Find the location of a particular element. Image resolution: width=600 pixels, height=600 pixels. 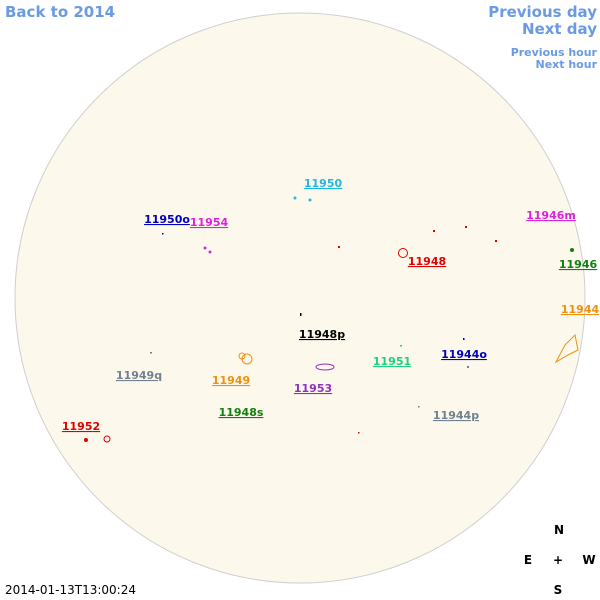

compass-north: N is located at coordinates (559, 530).